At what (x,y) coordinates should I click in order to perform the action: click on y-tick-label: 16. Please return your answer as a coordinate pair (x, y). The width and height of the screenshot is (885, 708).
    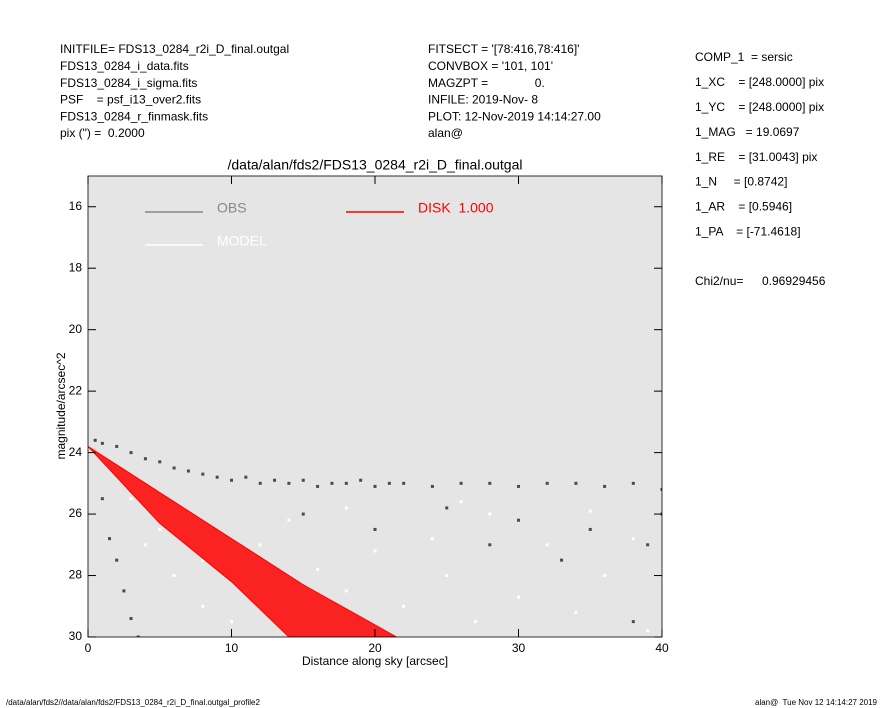
    Looking at the image, I should click on (76, 206).